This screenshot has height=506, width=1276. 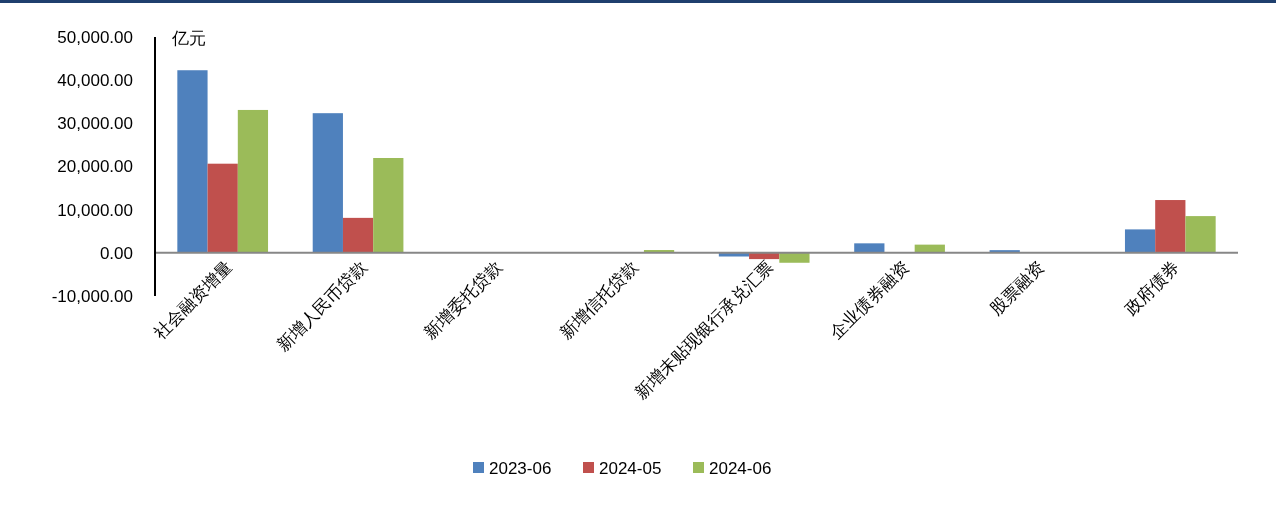 I want to click on y-tick-label: -10,000.00, so click(x=92, y=296).